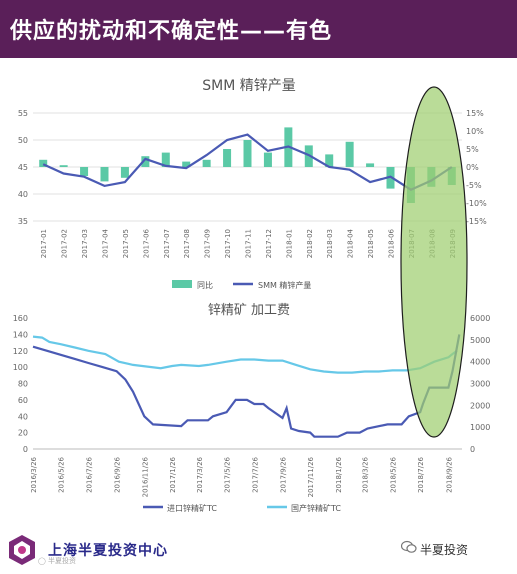 This screenshot has height=574, width=517. What do you see at coordinates (472, 167) in the screenshot?
I see `chart1-y-right-tick: 0%` at bounding box center [472, 167].